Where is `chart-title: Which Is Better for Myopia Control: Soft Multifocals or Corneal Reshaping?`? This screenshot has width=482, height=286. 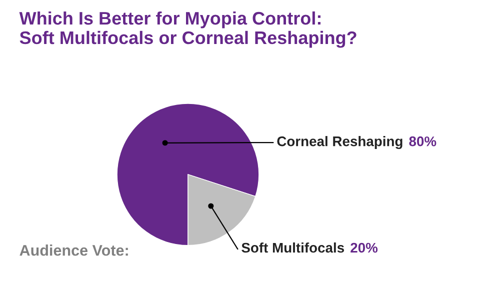
chart-title: Which Is Better for Myopia Control: Soft Multifocals or Corneal Reshaping? is located at coordinates (187, 29).